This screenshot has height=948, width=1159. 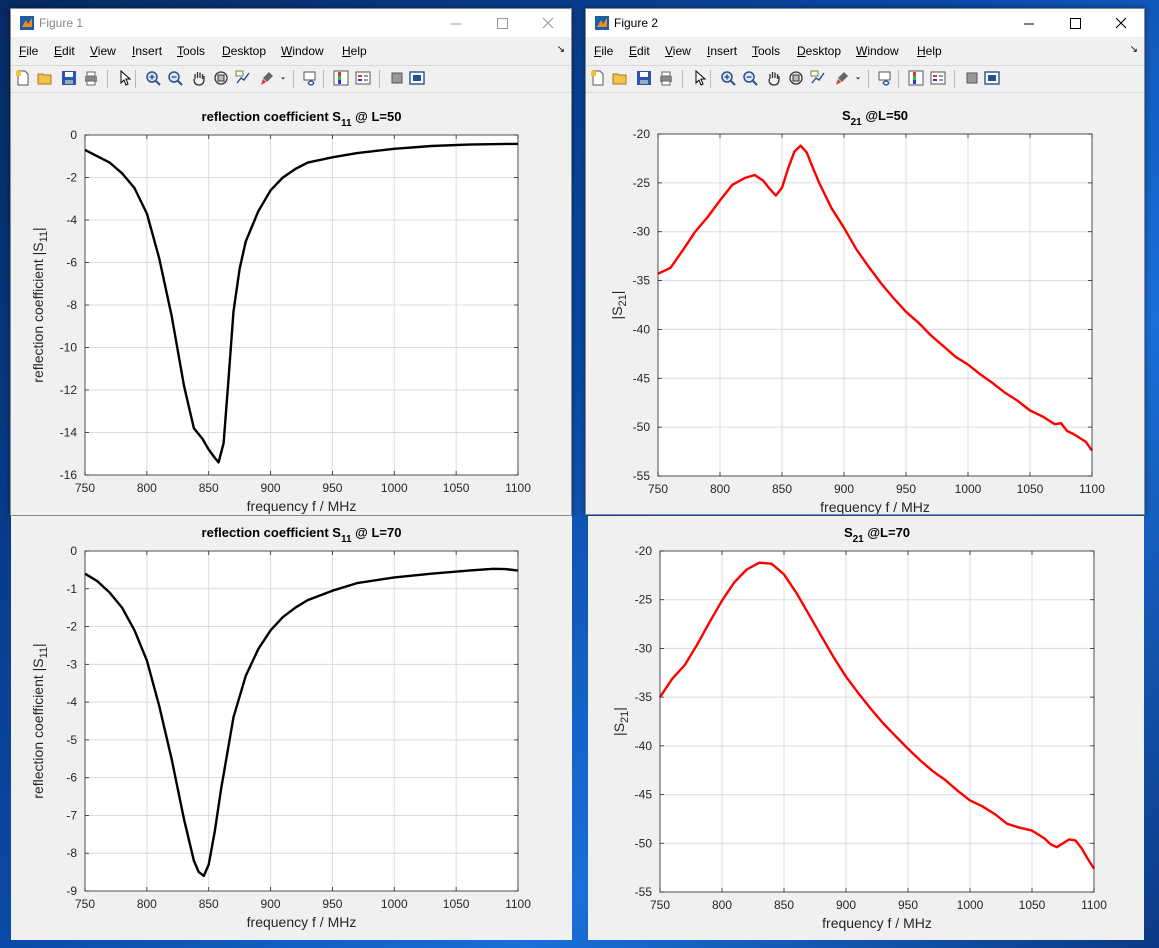 What do you see at coordinates (875, 506) in the screenshot?
I see `x-axis-label: frequency f / MHz` at bounding box center [875, 506].